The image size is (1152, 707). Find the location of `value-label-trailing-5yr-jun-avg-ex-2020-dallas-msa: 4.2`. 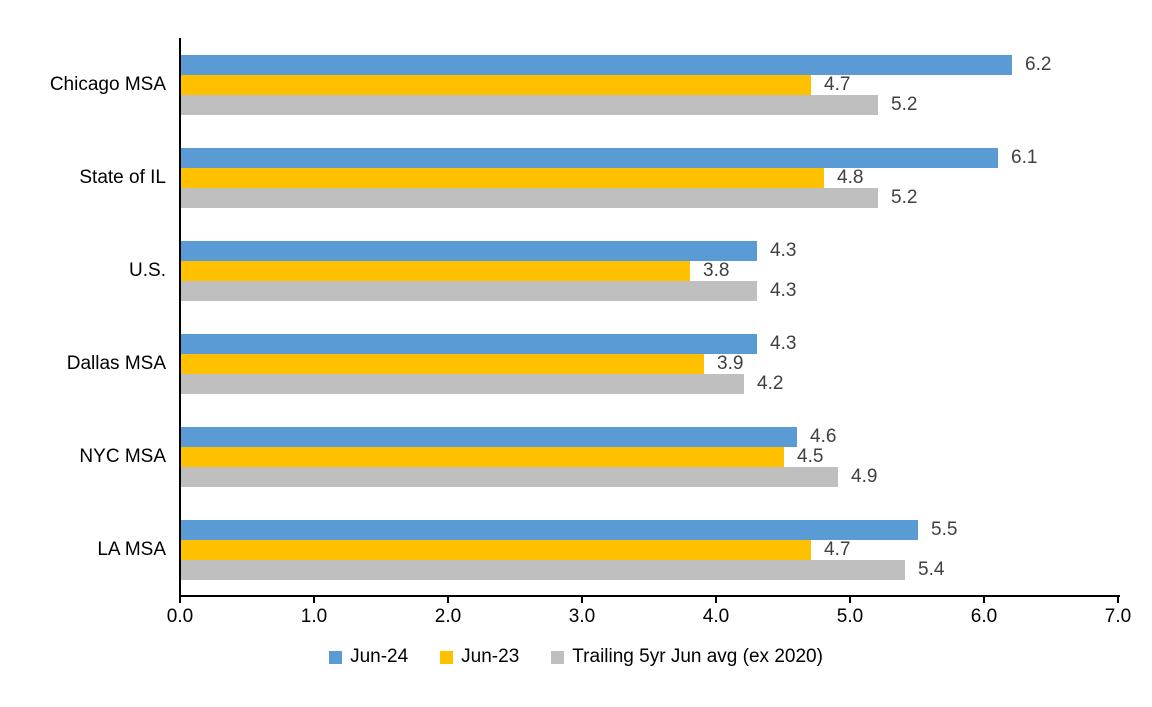

value-label-trailing-5yr-jun-avg-ex-2020-dallas-msa: 4.2 is located at coordinates (770, 383).